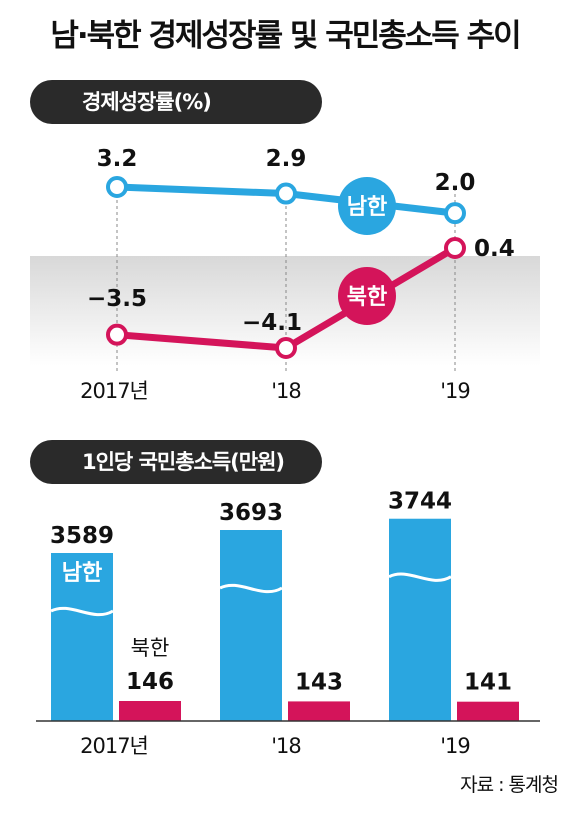 Image resolution: width=570 pixels, height=813 pixels. I want to click on x-tick-label-0: 2017년, so click(114, 391).